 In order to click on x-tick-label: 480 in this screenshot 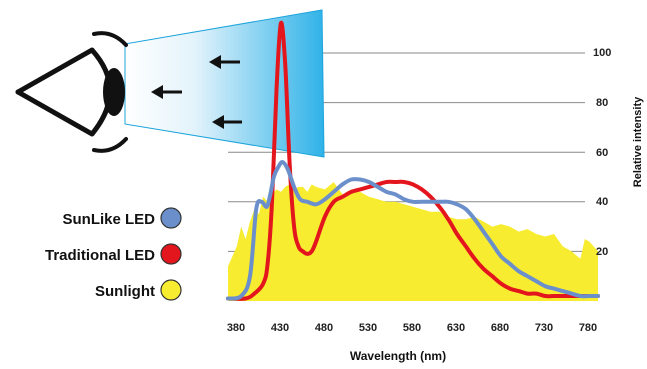, I will do `click(324, 328)`.